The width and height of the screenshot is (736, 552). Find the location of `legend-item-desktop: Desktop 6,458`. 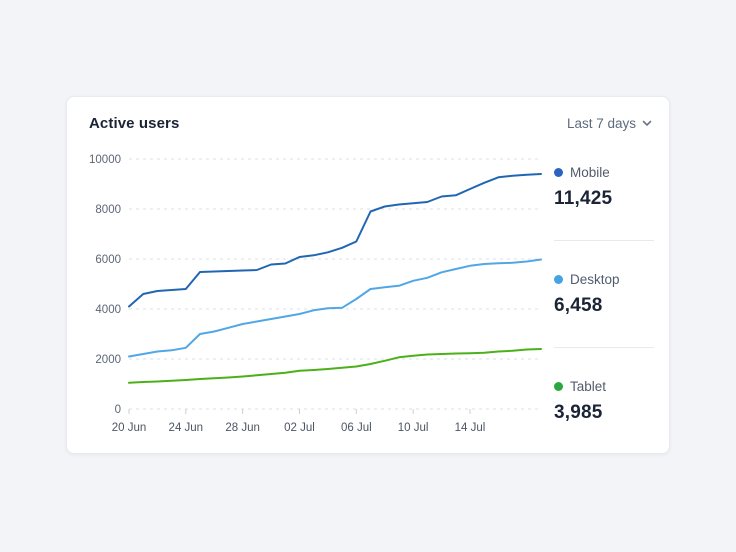

legend-item-desktop: Desktop 6,458 is located at coordinates (604, 295).